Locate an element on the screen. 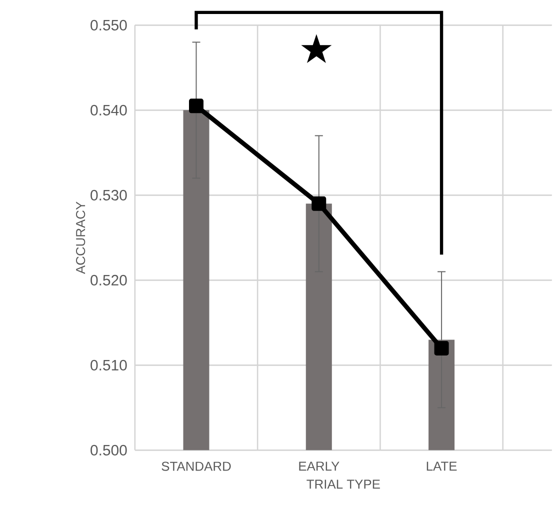  y-axis-title: ACCURACY is located at coordinates (81, 238).